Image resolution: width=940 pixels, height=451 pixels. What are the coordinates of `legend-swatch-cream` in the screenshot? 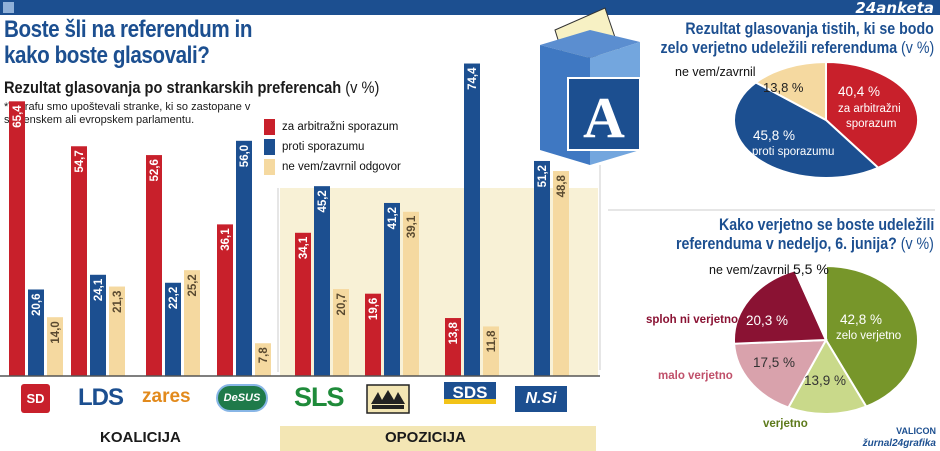 It's located at (269, 167).